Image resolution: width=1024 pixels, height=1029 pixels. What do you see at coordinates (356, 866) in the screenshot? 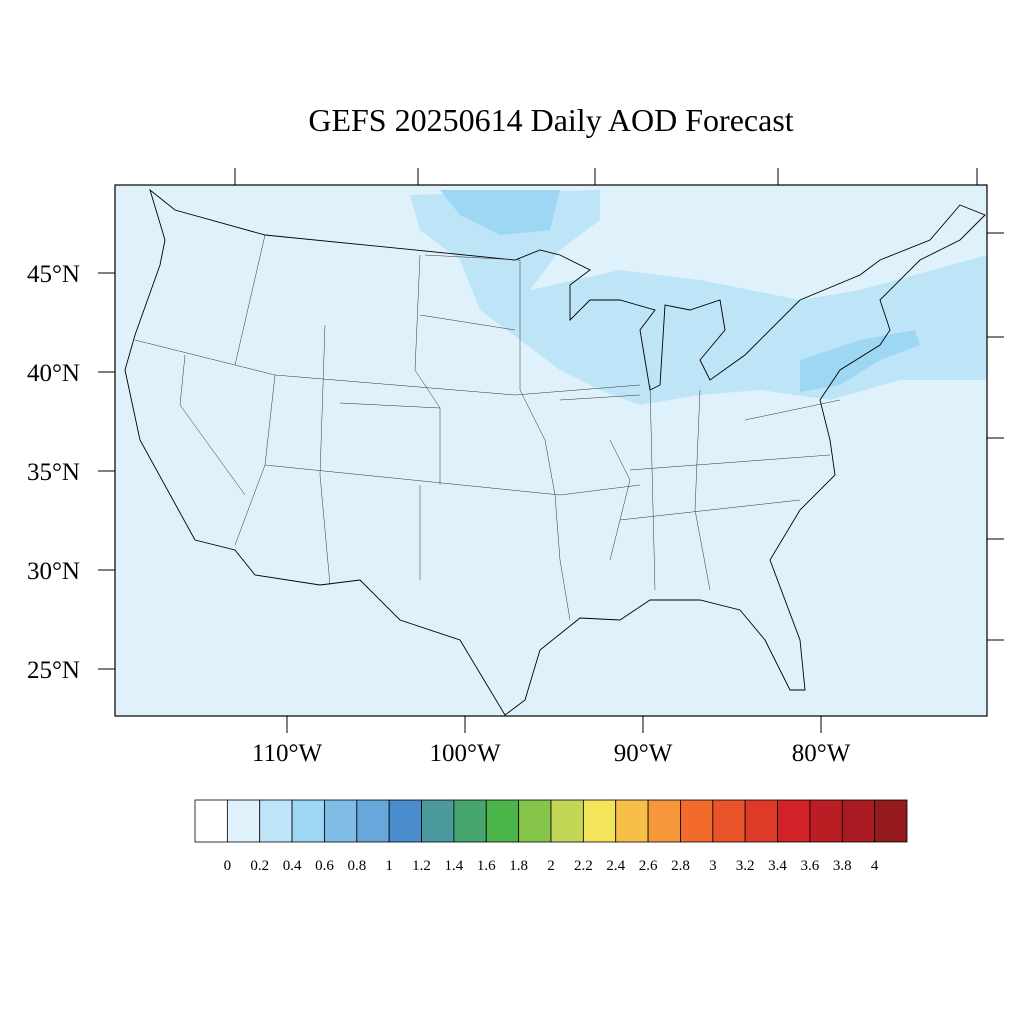
I see `colorbar-label: 0.8` at bounding box center [356, 866].